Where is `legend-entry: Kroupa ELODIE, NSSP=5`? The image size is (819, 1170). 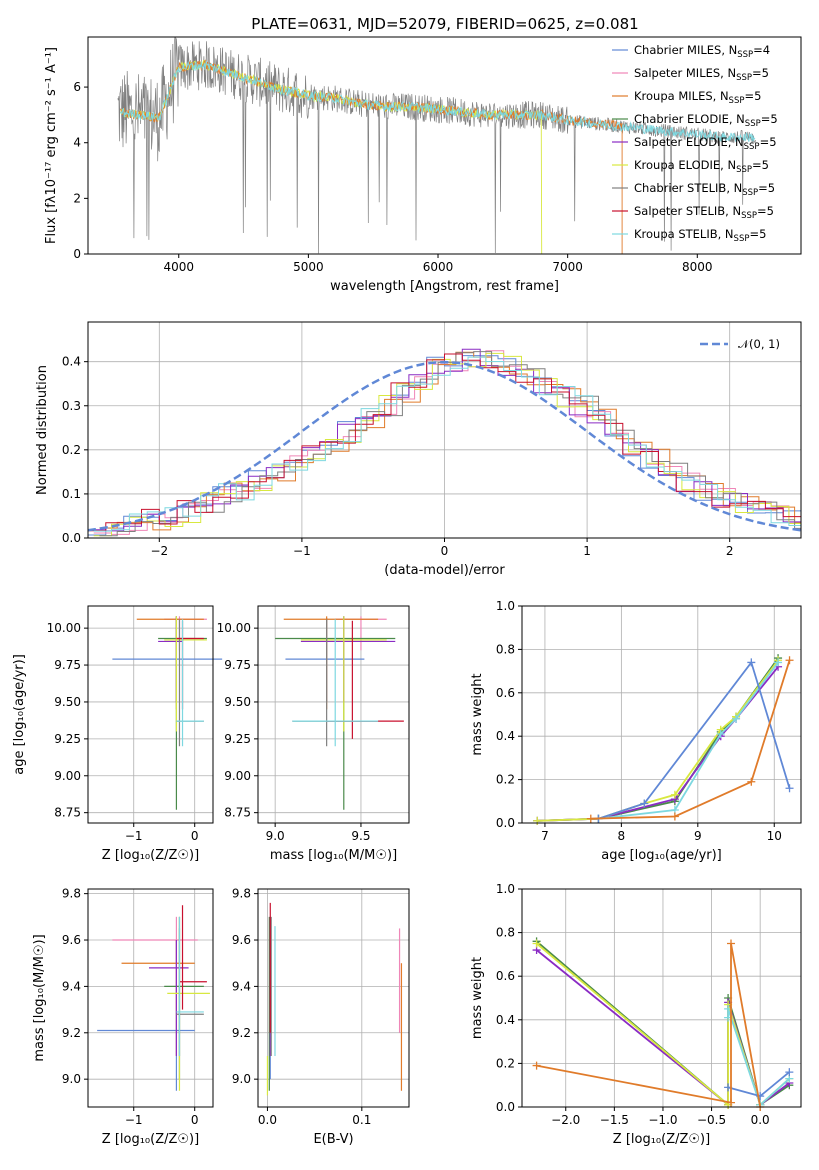
legend-entry: Kroupa ELODIE, NSSP=5 is located at coordinates (701, 166).